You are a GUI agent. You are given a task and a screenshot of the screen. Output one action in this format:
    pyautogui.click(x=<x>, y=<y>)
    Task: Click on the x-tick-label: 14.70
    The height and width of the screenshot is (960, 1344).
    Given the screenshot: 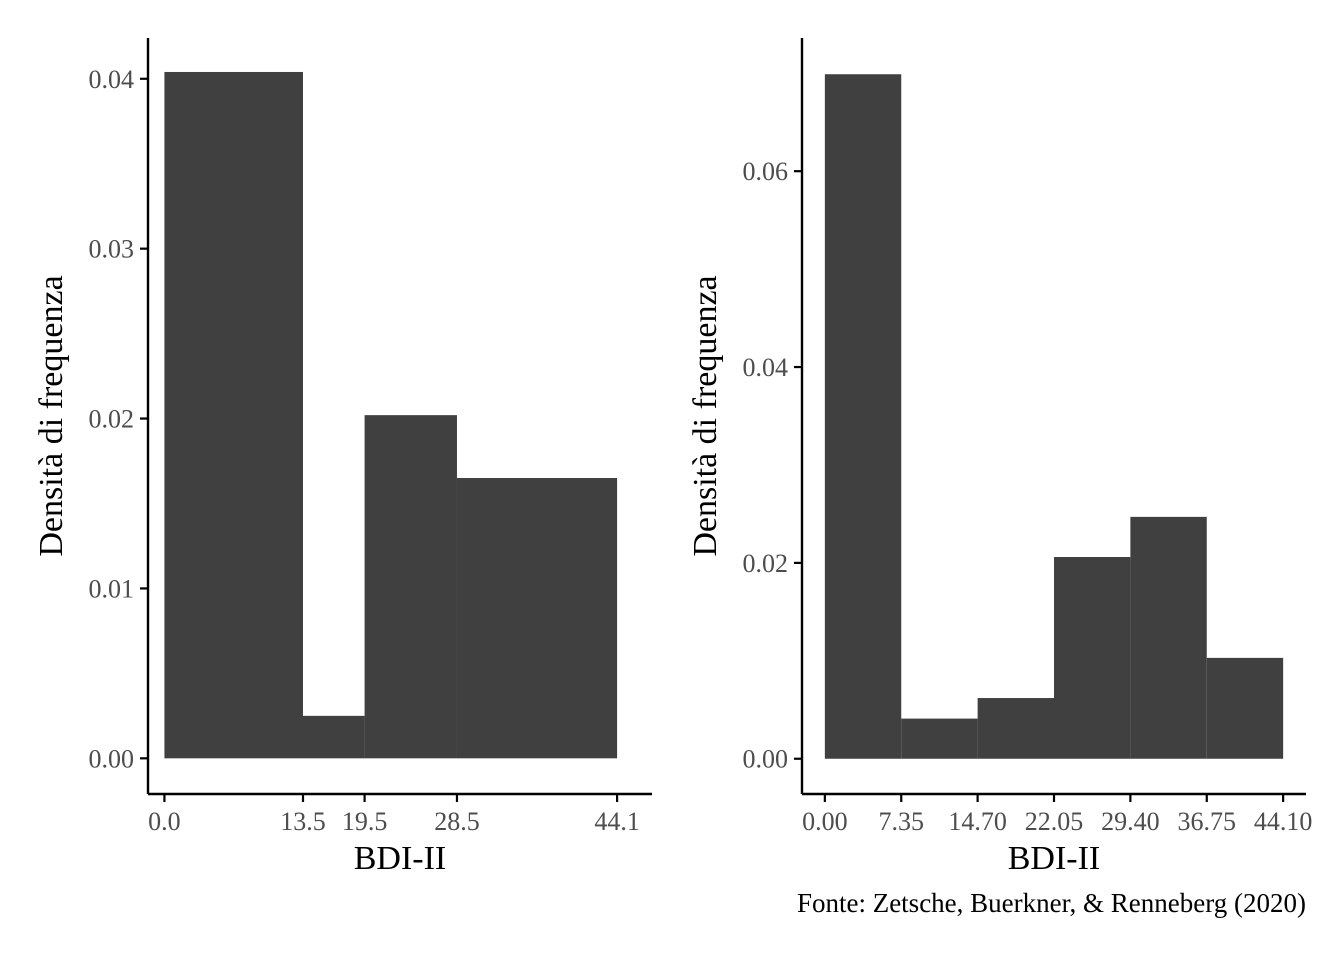 What is the action you would take?
    pyautogui.click(x=977, y=821)
    